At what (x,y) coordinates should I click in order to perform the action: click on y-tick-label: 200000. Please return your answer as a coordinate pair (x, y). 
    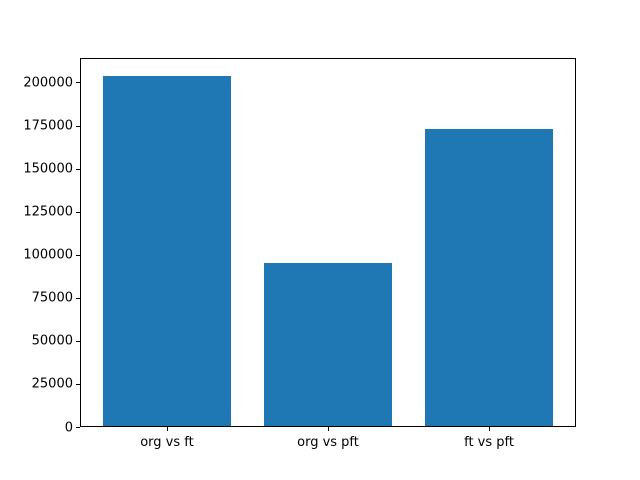
    Looking at the image, I should click on (48, 83).